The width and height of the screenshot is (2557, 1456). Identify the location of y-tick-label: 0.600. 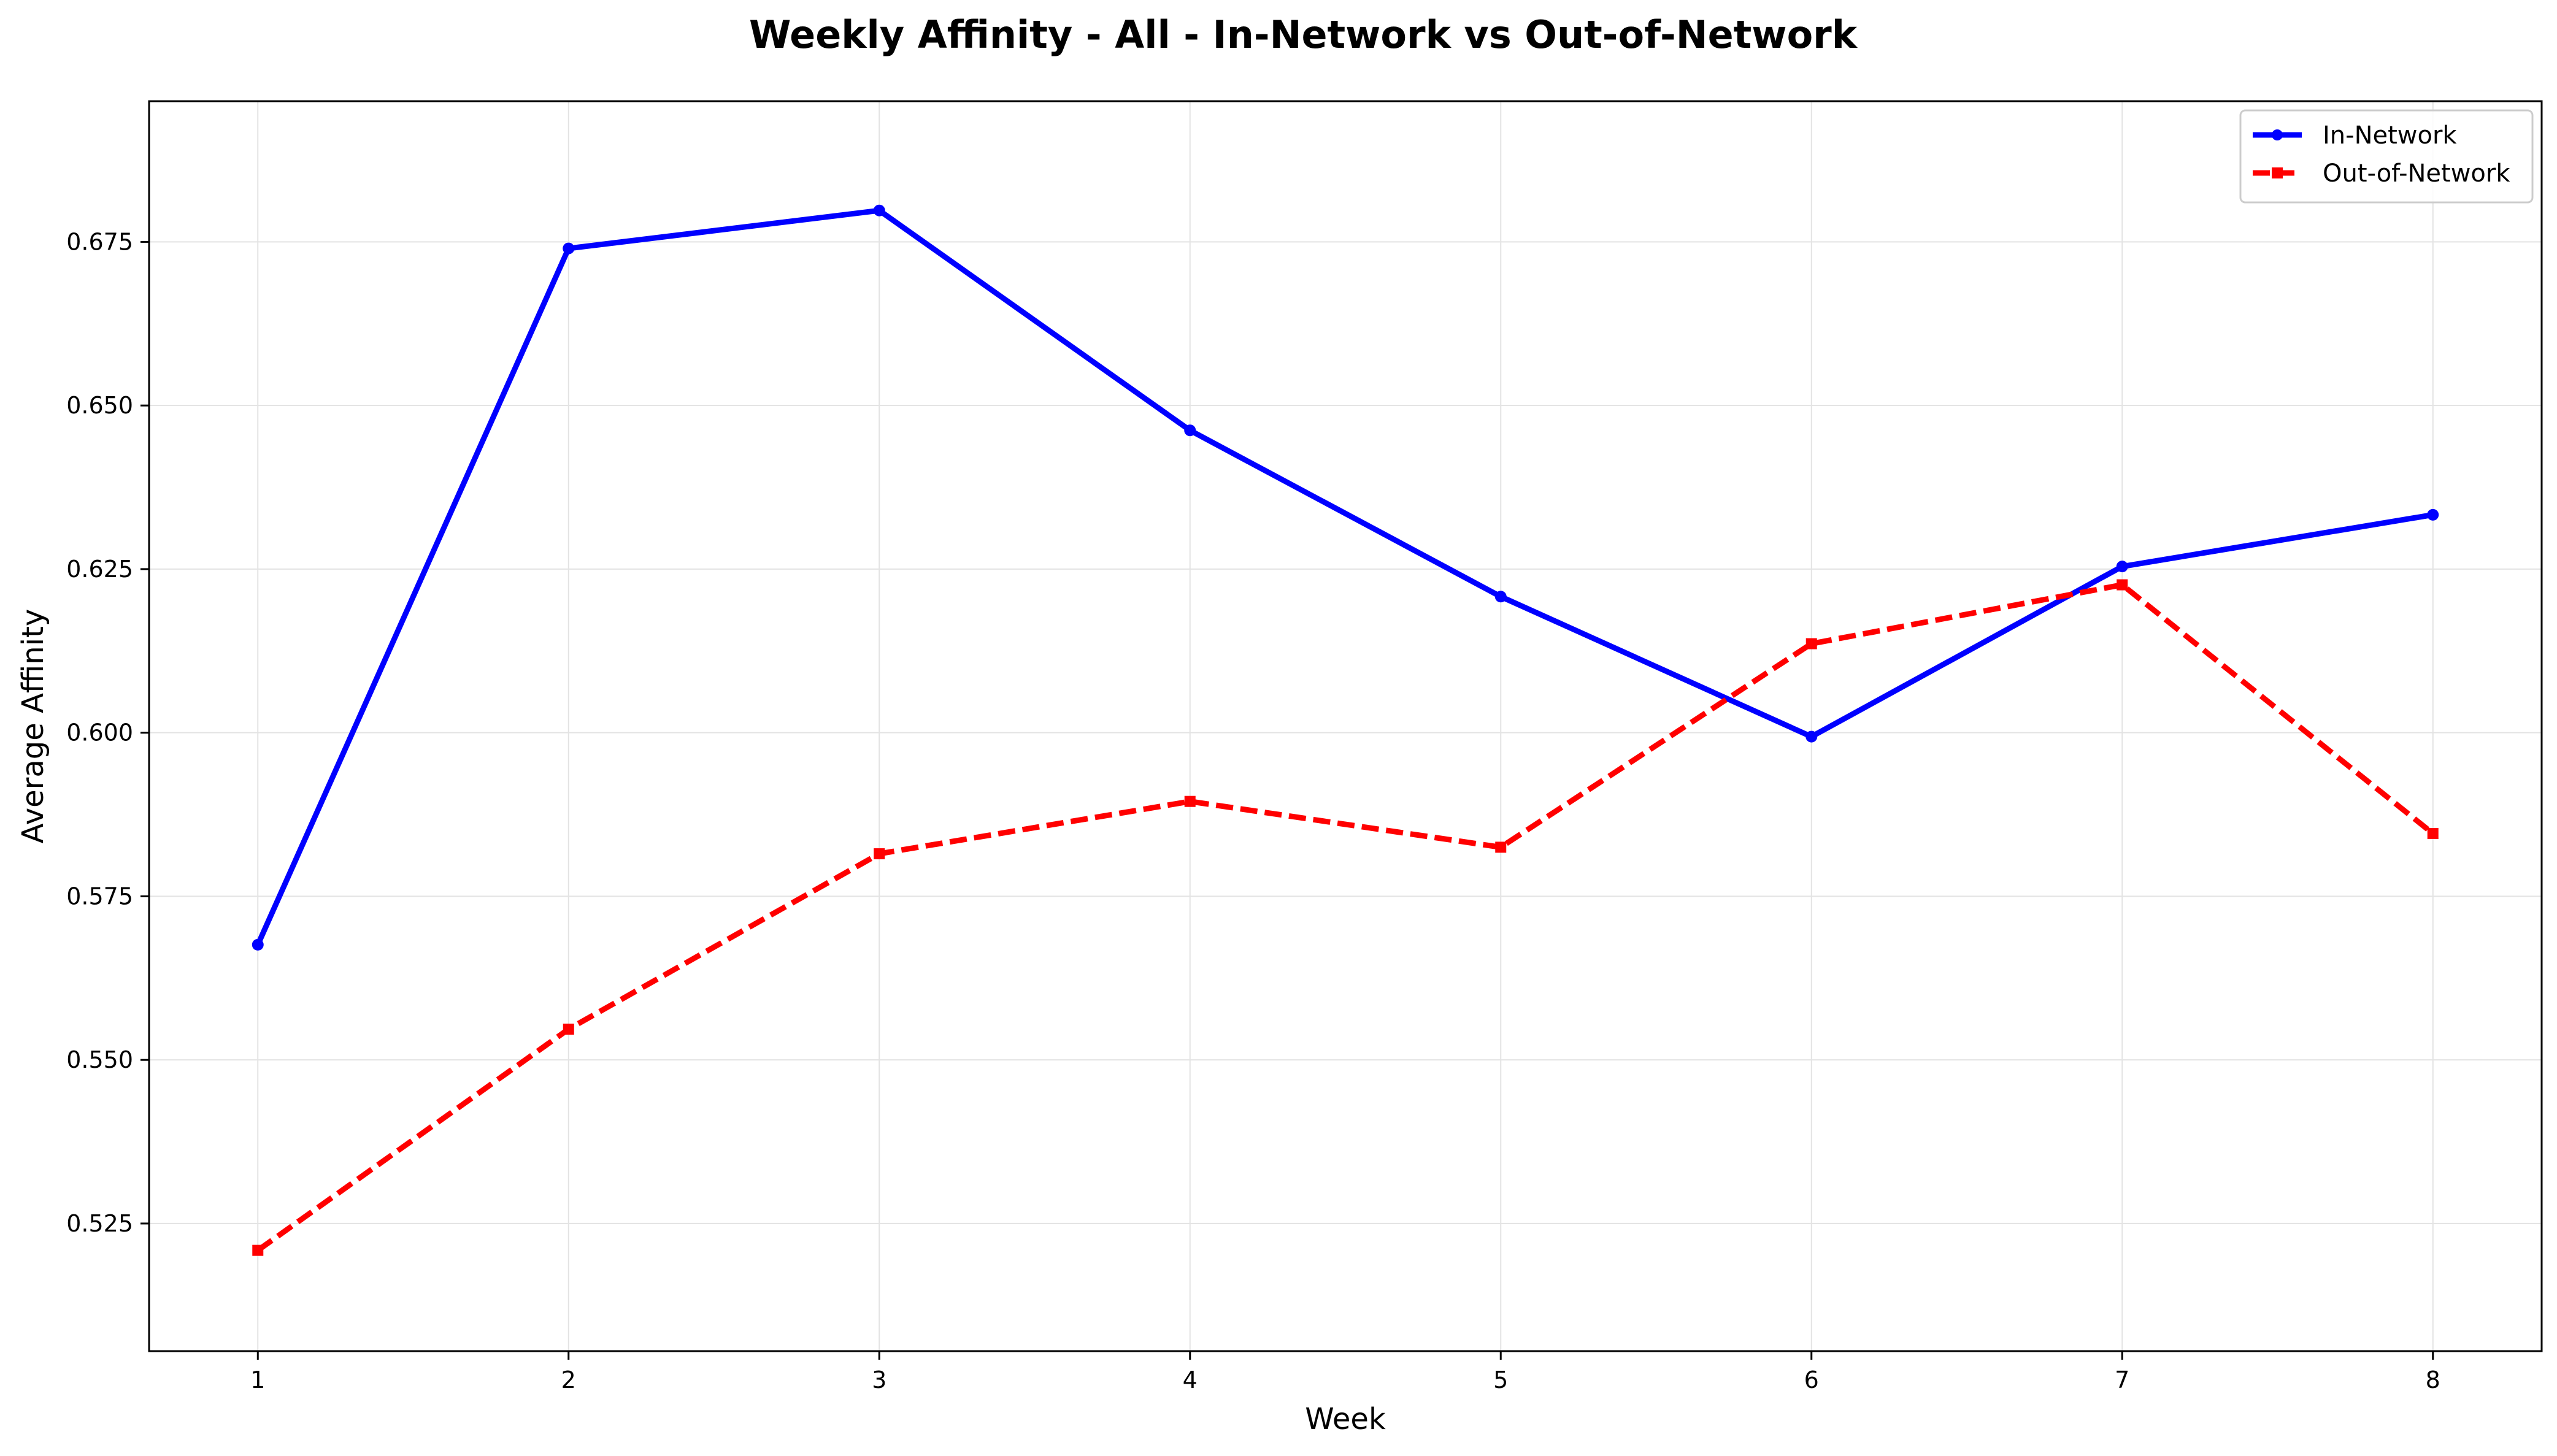
(99, 732).